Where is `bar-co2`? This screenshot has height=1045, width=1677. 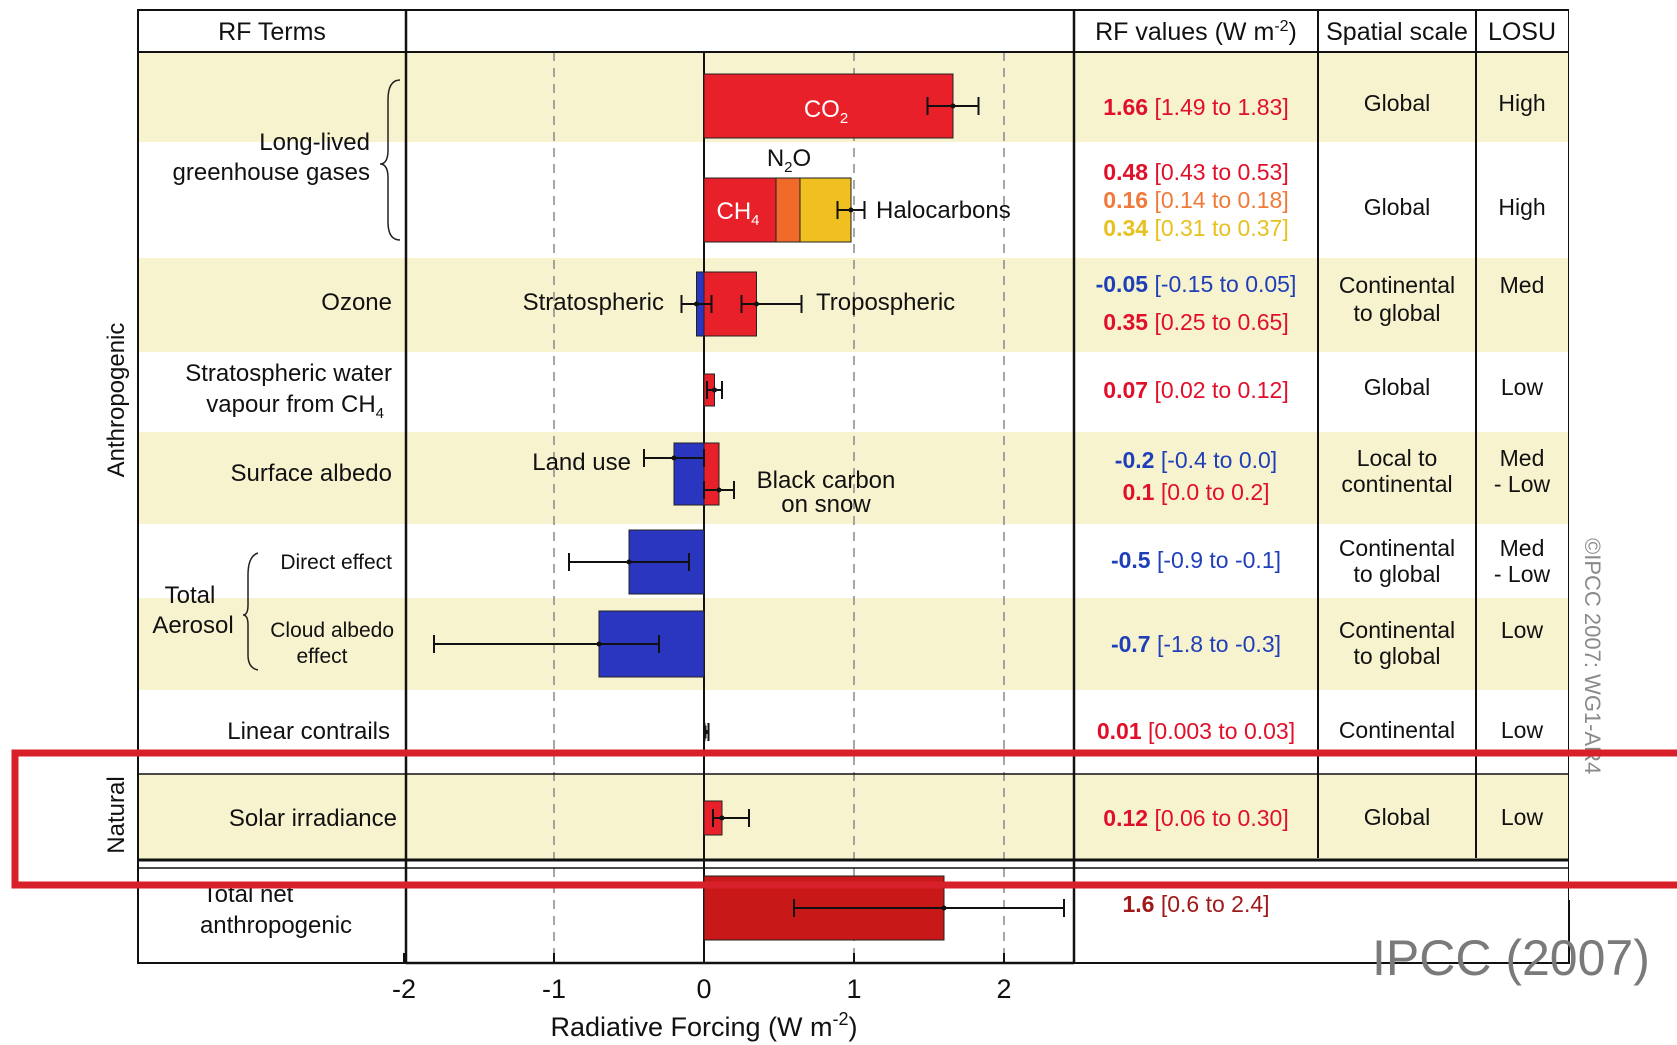
bar-co2 is located at coordinates (828, 106).